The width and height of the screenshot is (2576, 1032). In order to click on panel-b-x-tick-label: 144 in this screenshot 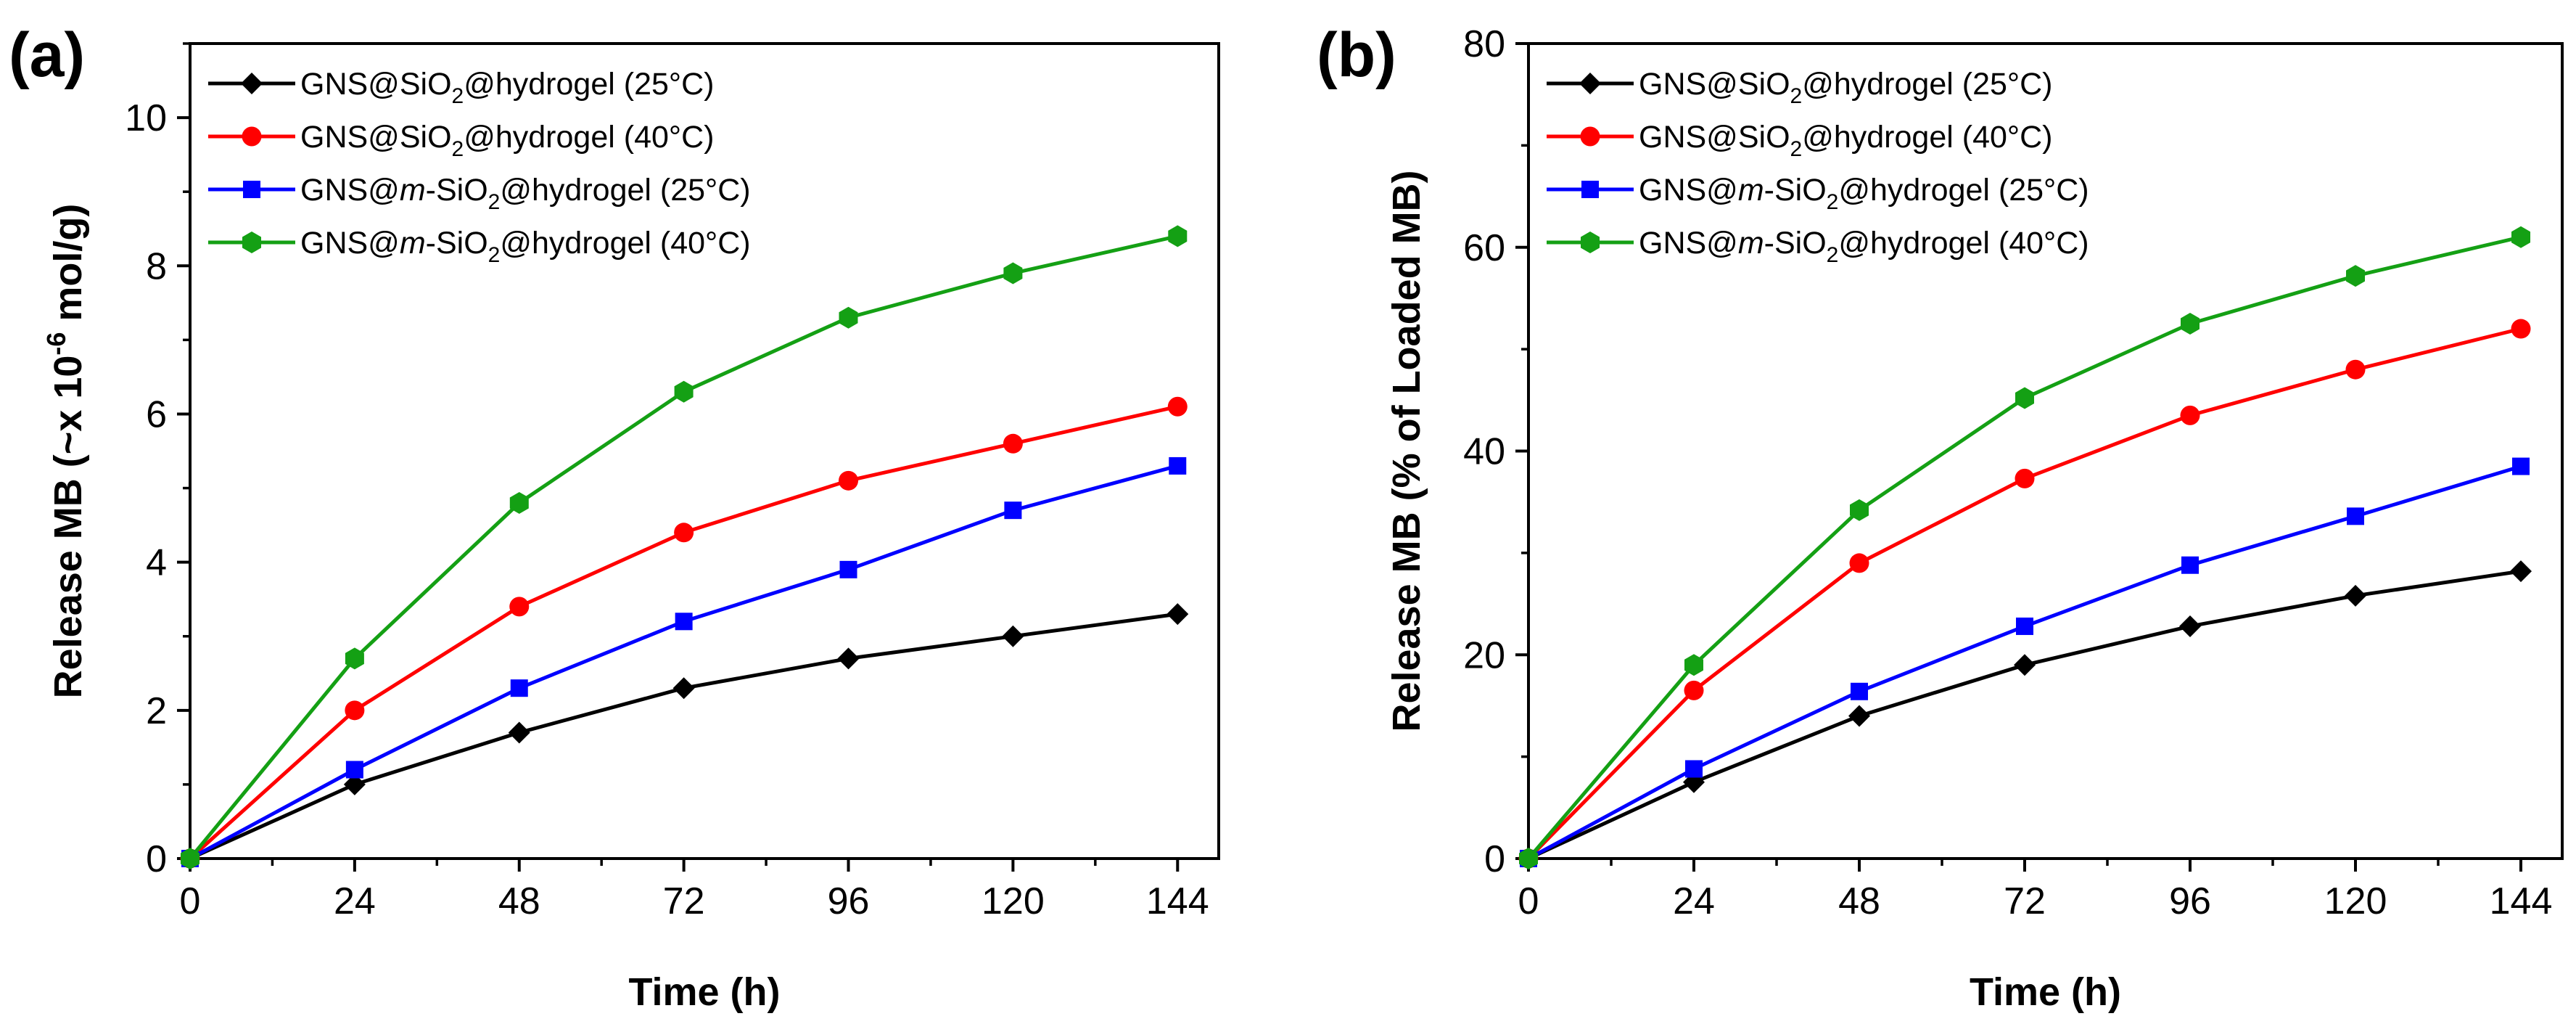, I will do `click(2521, 901)`.